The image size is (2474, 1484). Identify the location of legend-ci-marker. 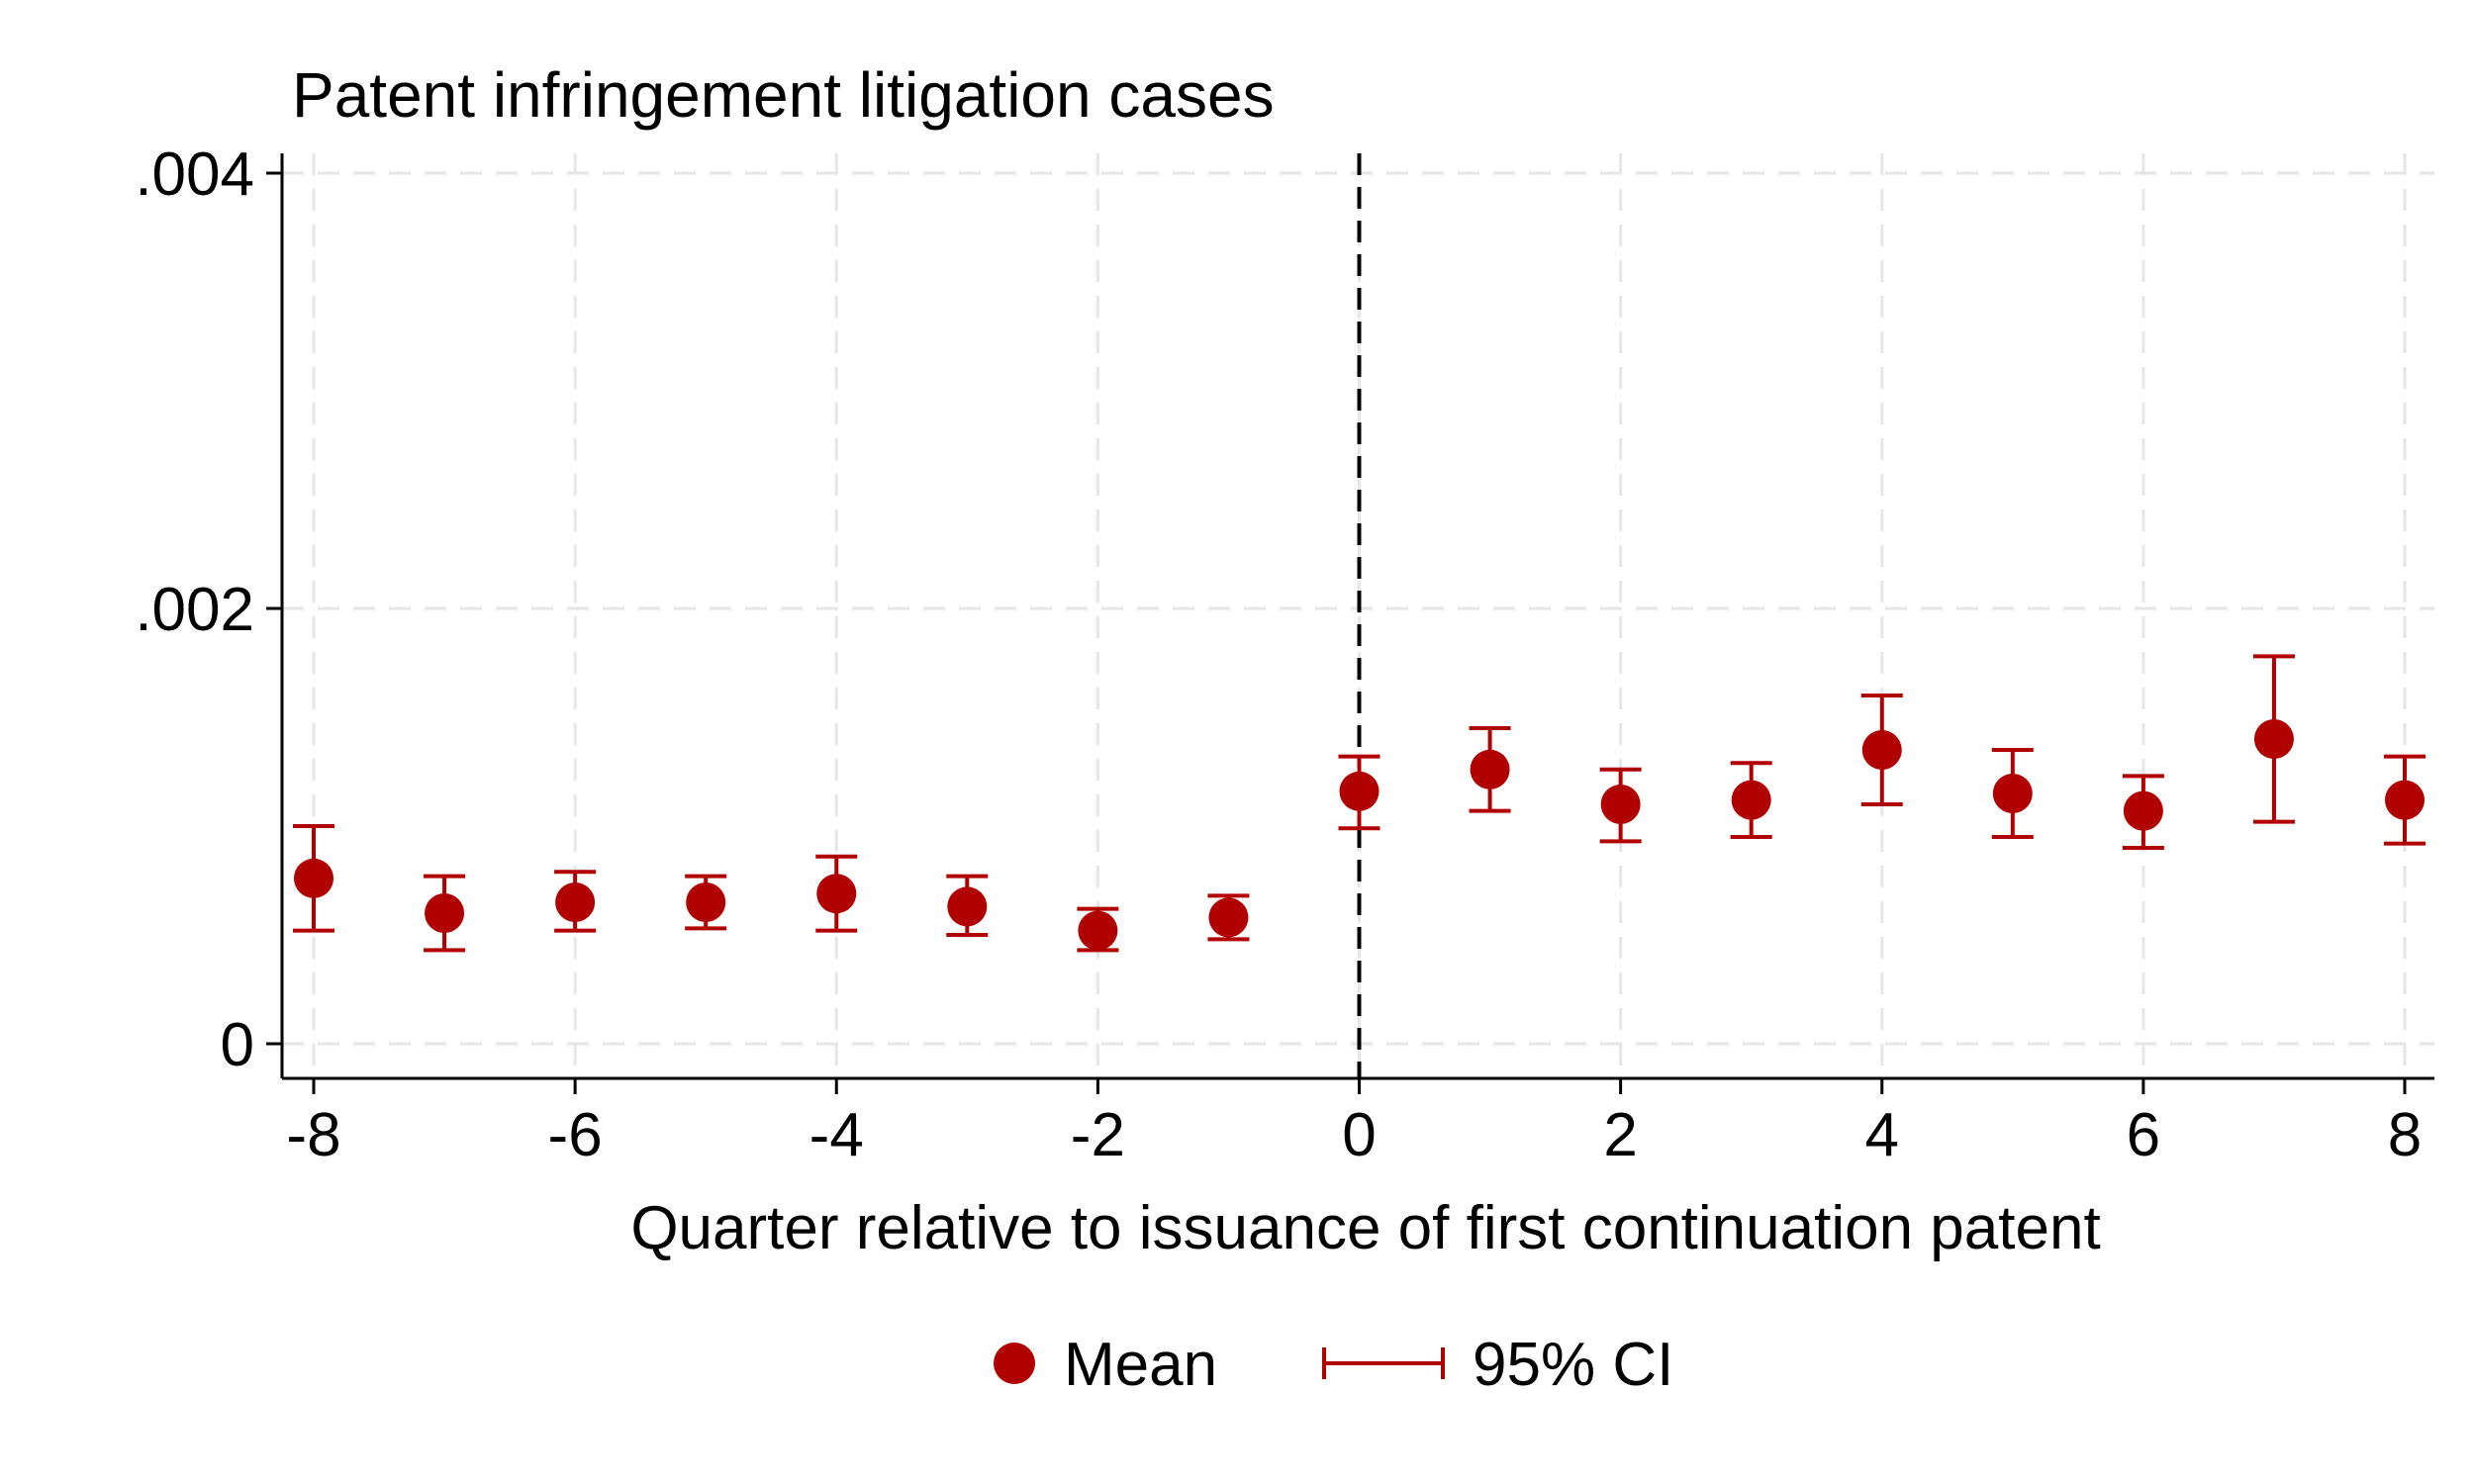
(1384, 1363).